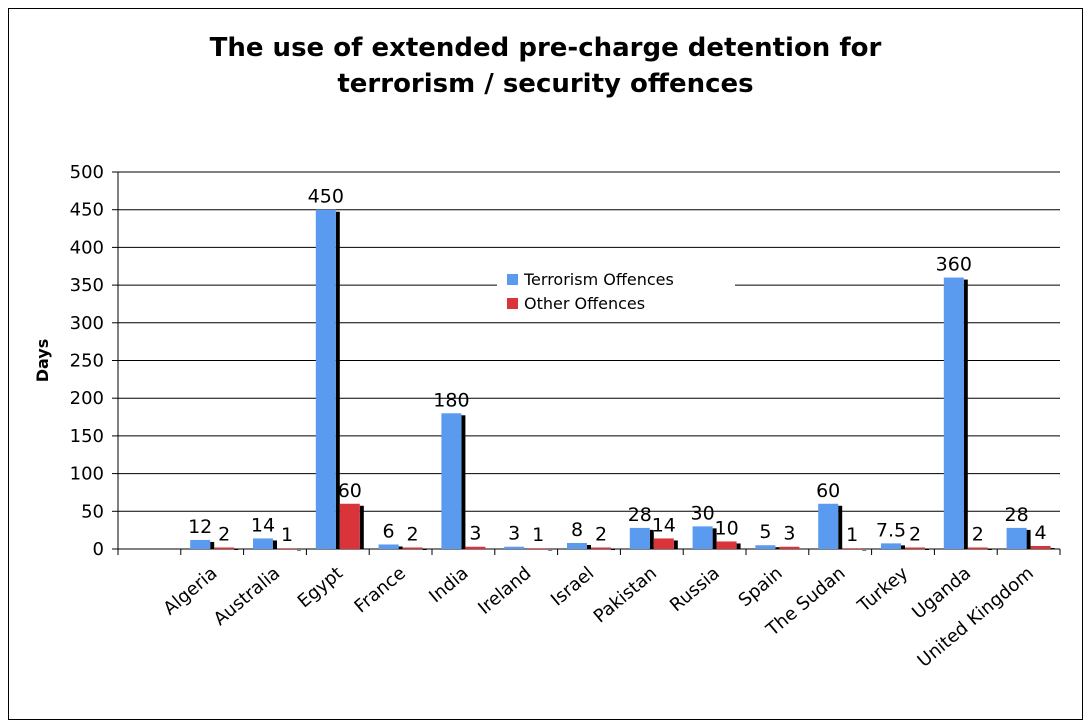 This screenshot has height=728, width=1091. I want to click on chart-title-line-2: terrorism / security offences, so click(545, 84).